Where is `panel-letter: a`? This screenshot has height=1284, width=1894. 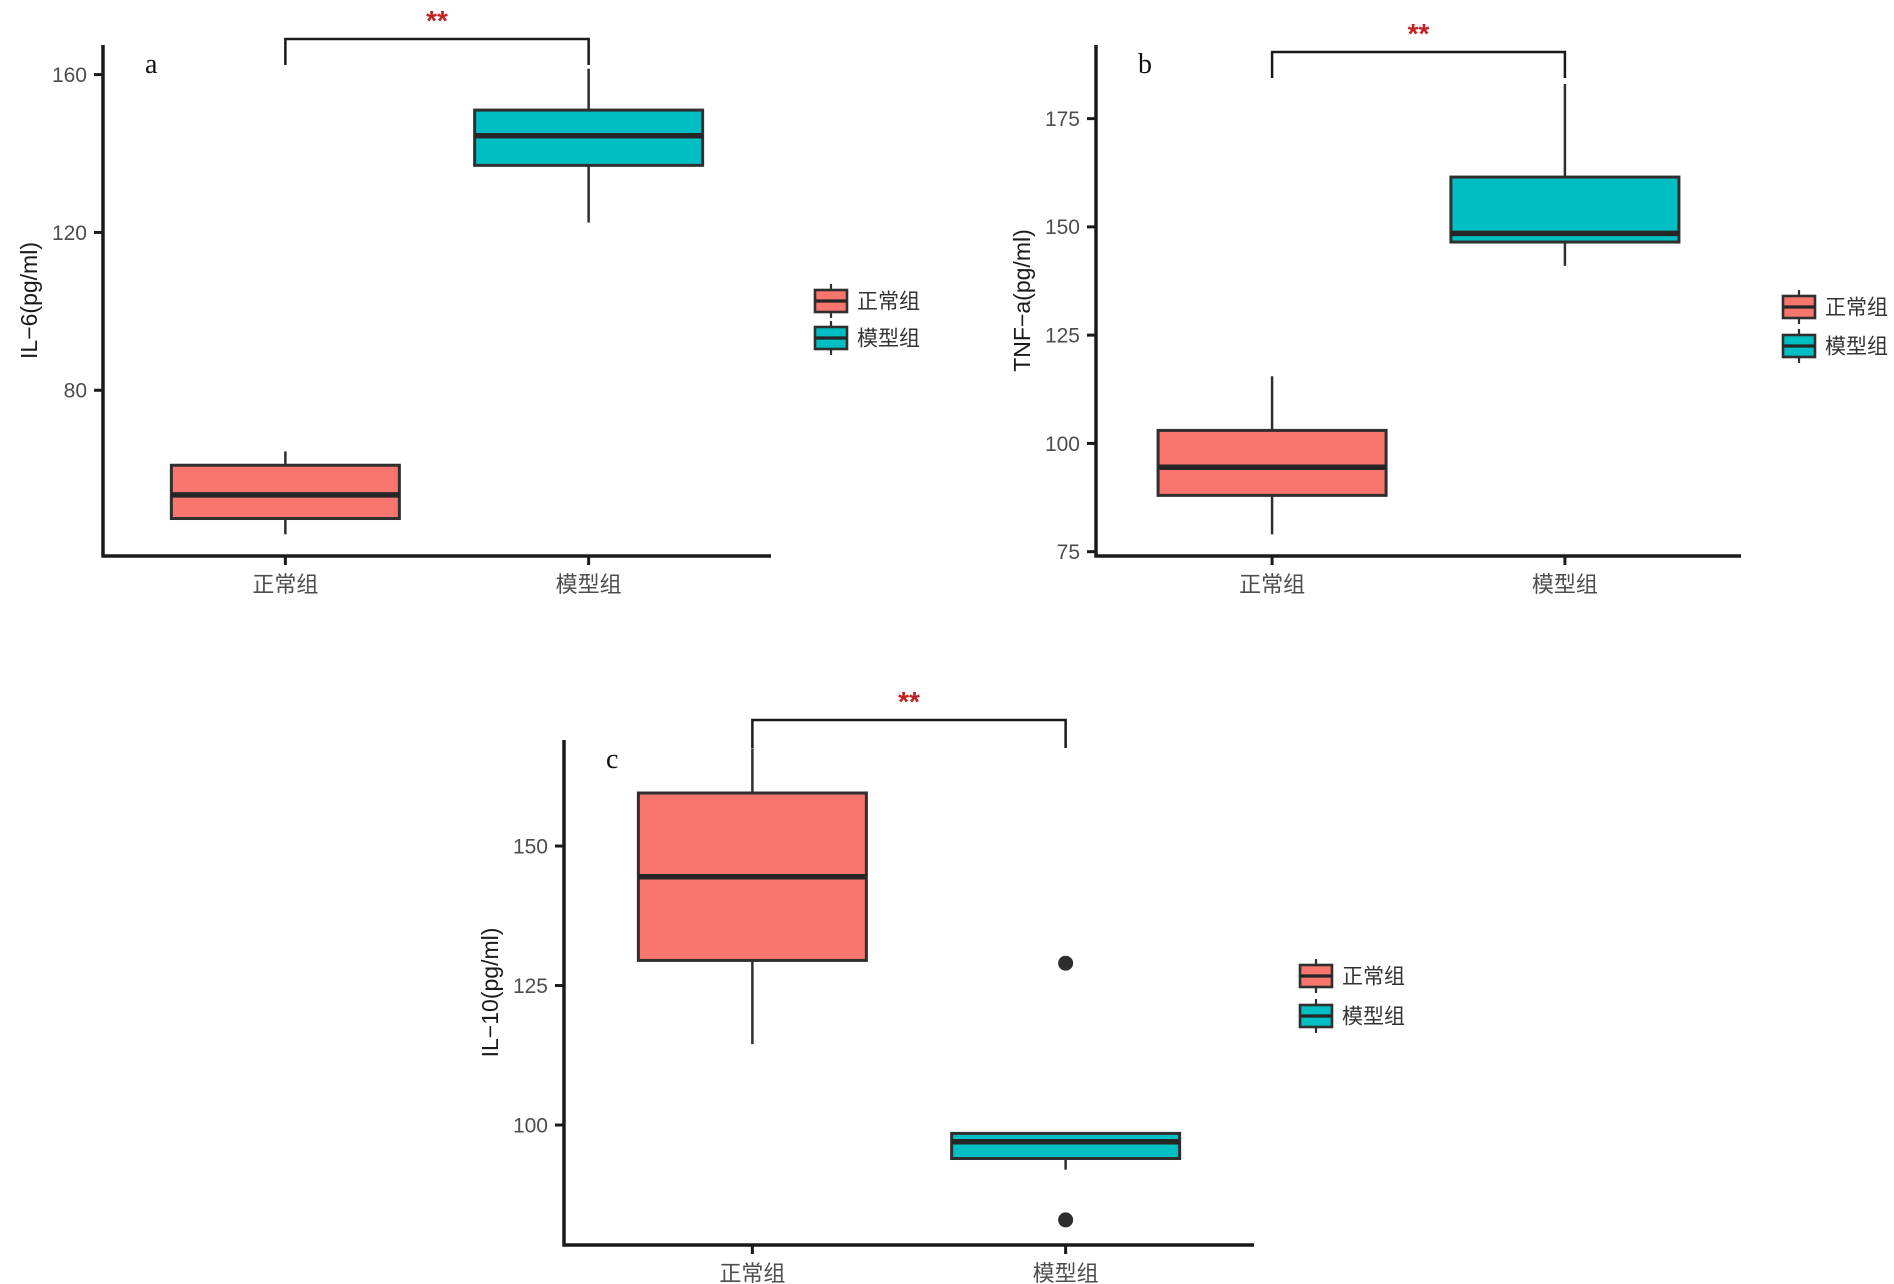
panel-letter: a is located at coordinates (151, 64).